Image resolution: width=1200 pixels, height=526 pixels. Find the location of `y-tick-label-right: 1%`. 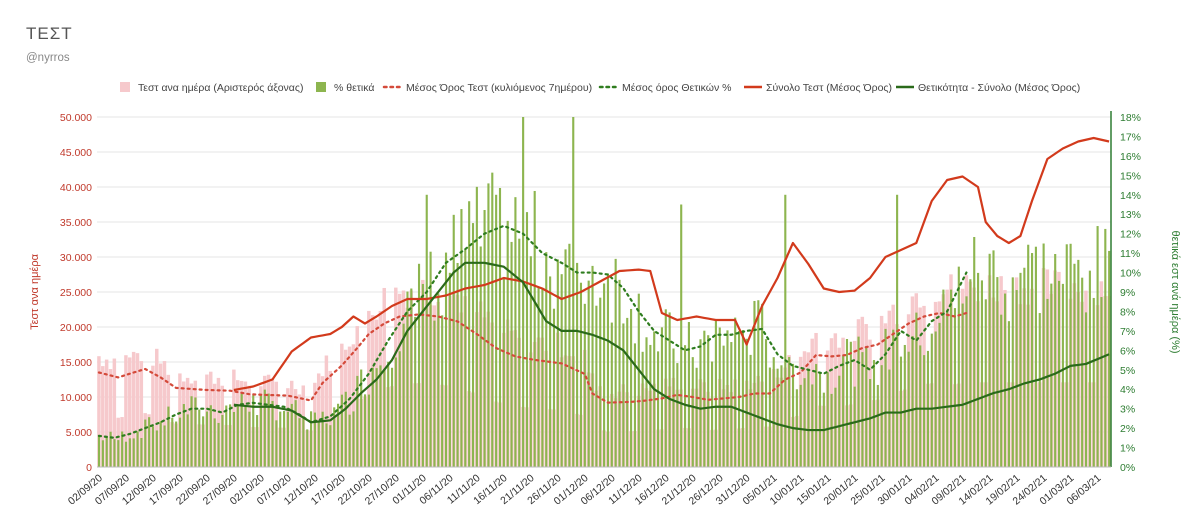

y-tick-label-right: 1% is located at coordinates (1127, 449).